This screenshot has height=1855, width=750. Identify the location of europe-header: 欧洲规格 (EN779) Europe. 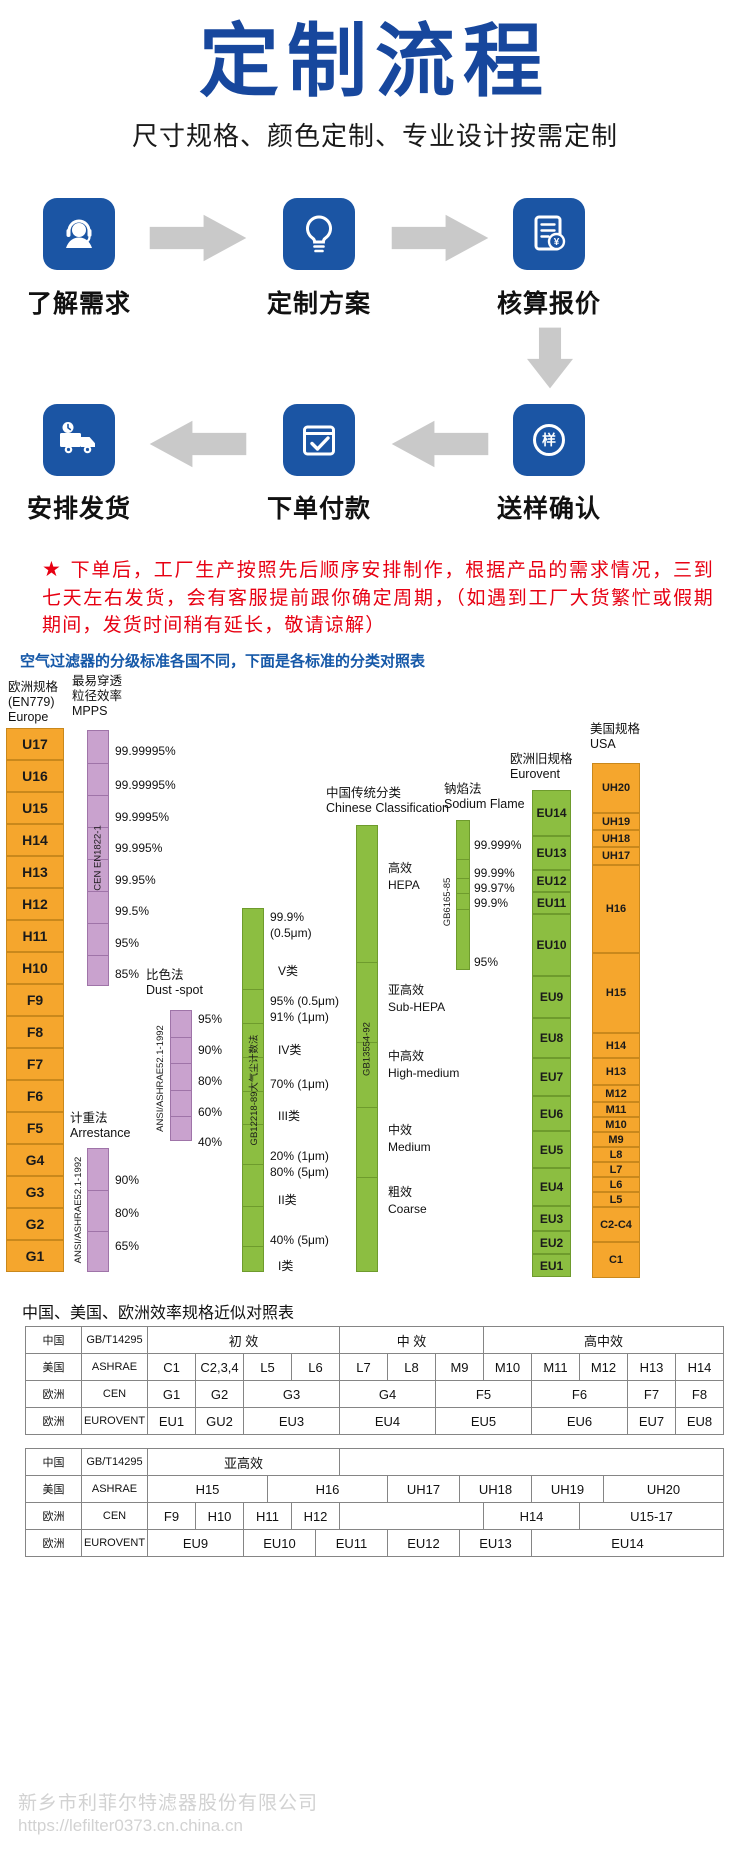
(33, 702).